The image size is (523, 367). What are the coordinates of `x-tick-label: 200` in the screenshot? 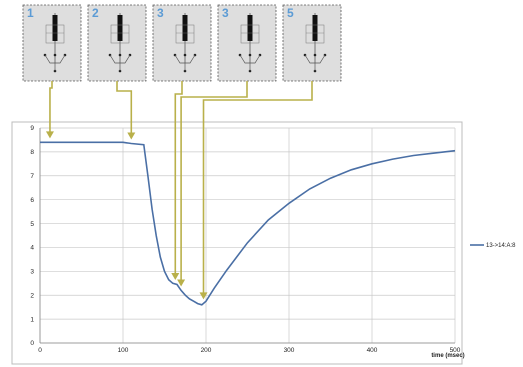 It's located at (206, 350).